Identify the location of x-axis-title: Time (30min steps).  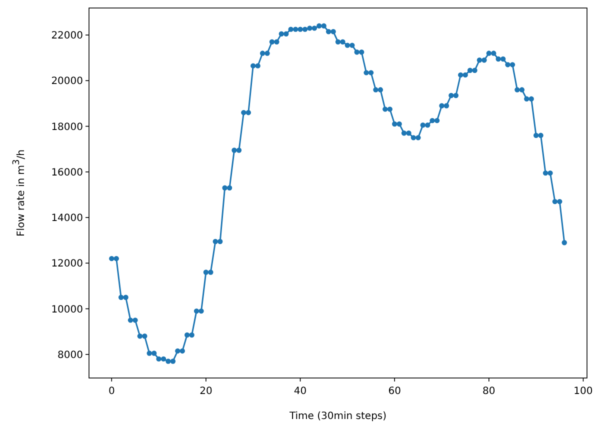
(337, 416).